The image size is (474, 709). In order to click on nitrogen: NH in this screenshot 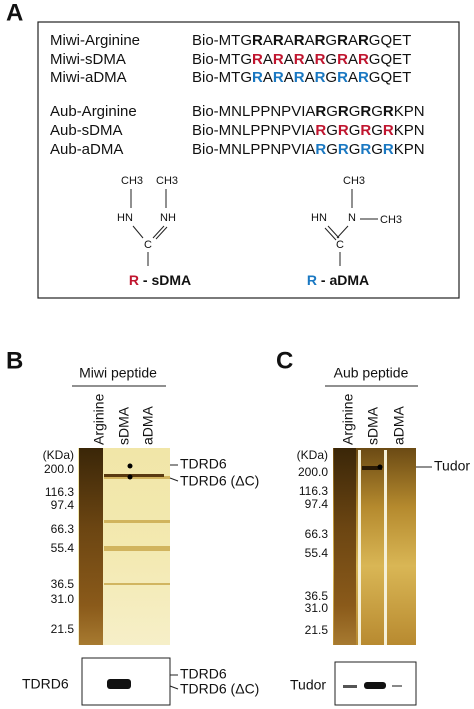, I will do `click(168, 218)`.